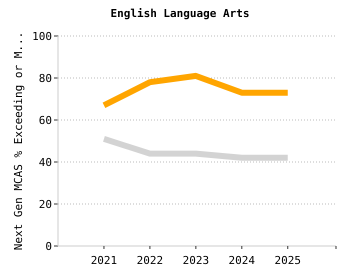 Image resolution: width=350 pixels, height=280 pixels. What do you see at coordinates (287, 260) in the screenshot?
I see `x-tick-label: 2025` at bounding box center [287, 260].